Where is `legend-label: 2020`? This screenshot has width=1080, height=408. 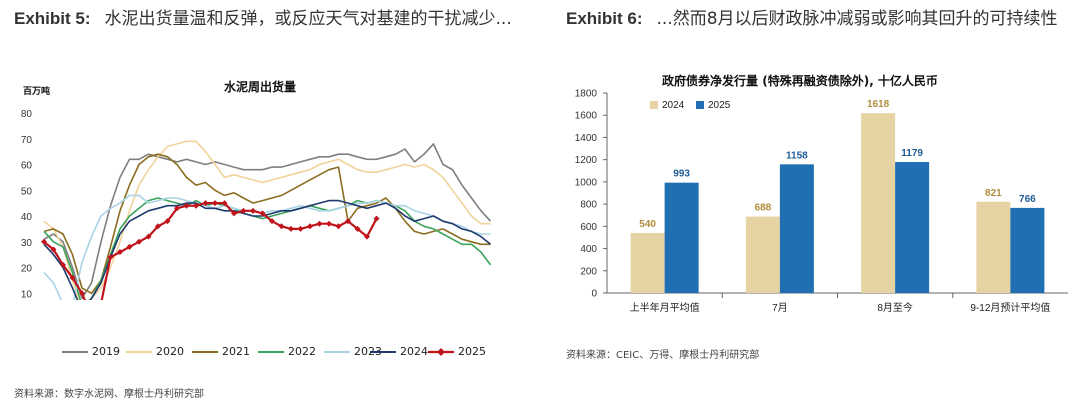 legend-label: 2020 is located at coordinates (170, 351).